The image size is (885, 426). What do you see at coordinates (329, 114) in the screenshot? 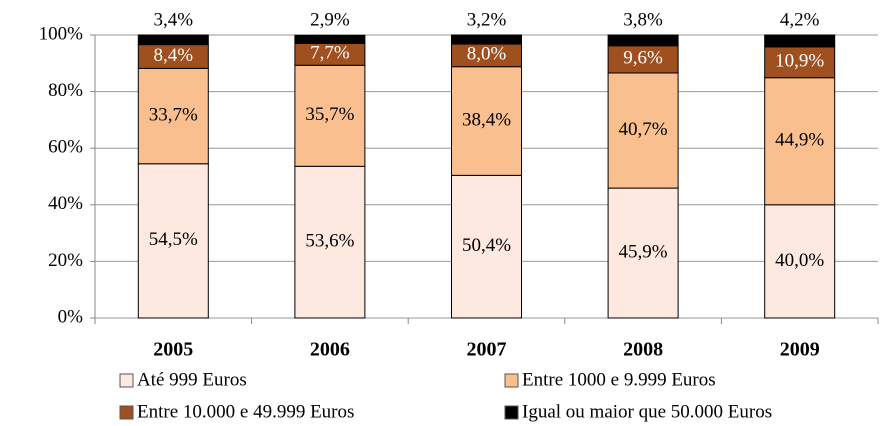
I see `data-label: 35,7%` at bounding box center [329, 114].